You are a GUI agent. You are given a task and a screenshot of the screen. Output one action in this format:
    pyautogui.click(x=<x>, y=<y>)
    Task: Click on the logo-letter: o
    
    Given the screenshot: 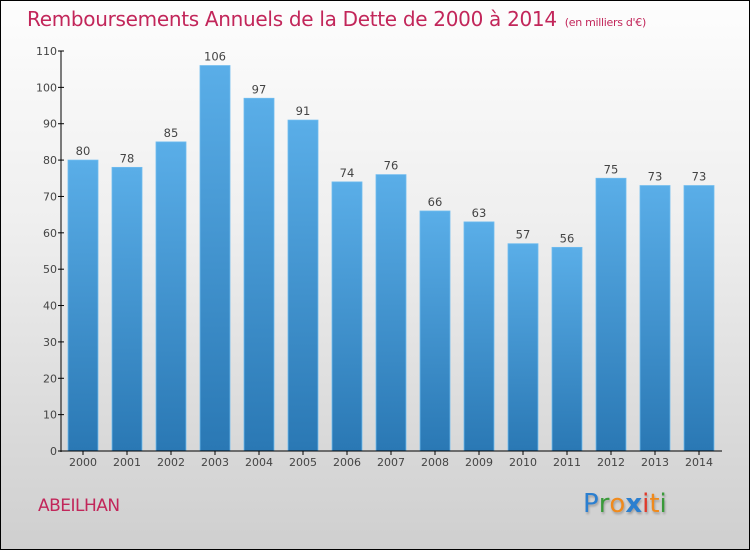 What is the action you would take?
    pyautogui.click(x=617, y=504)
    